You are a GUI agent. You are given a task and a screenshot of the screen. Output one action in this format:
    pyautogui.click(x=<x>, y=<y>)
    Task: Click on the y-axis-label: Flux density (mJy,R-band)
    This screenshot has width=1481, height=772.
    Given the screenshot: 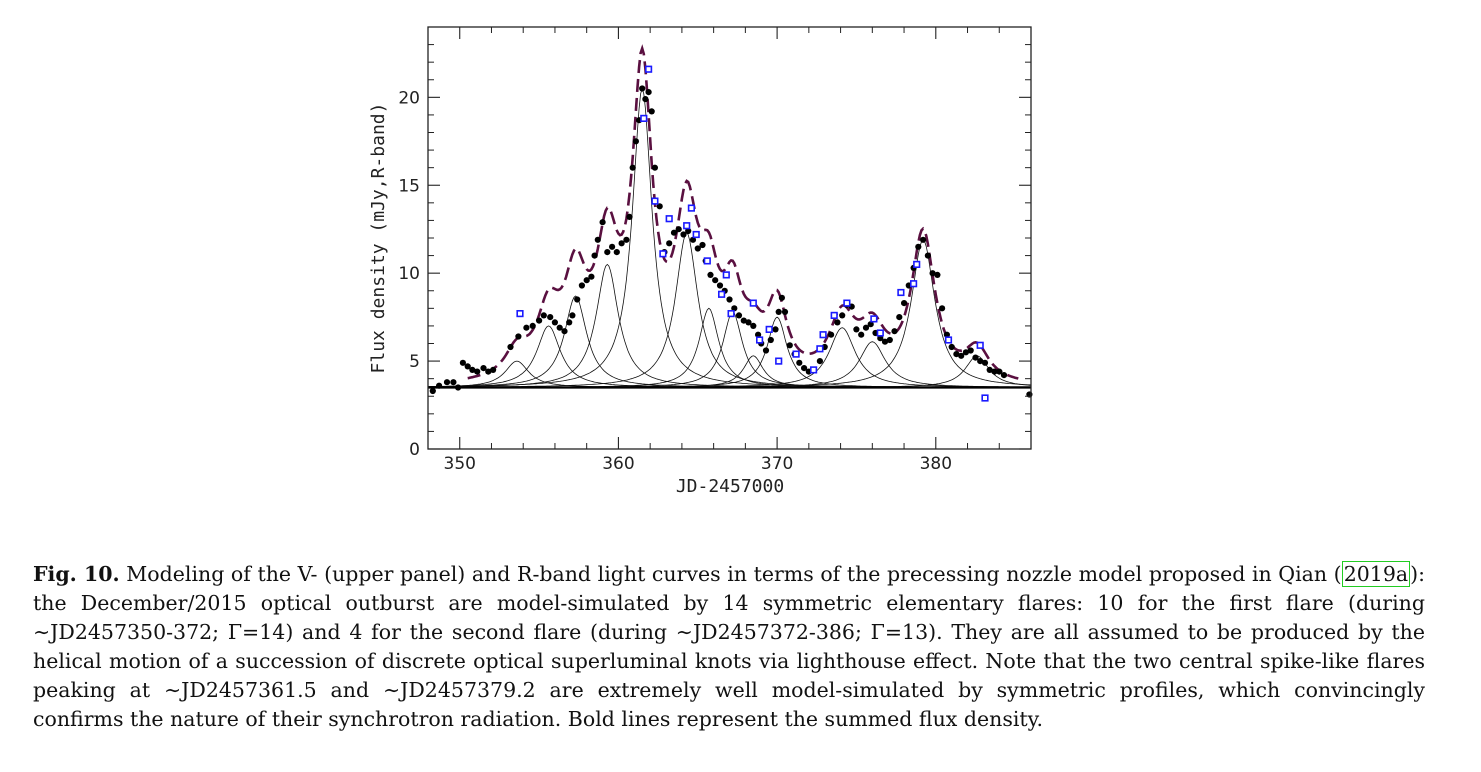 What is the action you would take?
    pyautogui.click(x=378, y=238)
    